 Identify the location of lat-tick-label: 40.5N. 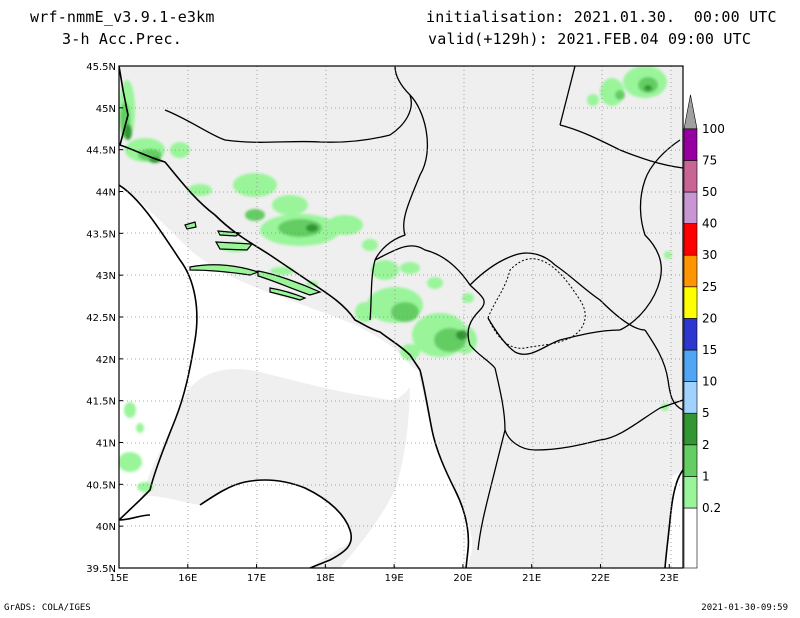
(101, 485).